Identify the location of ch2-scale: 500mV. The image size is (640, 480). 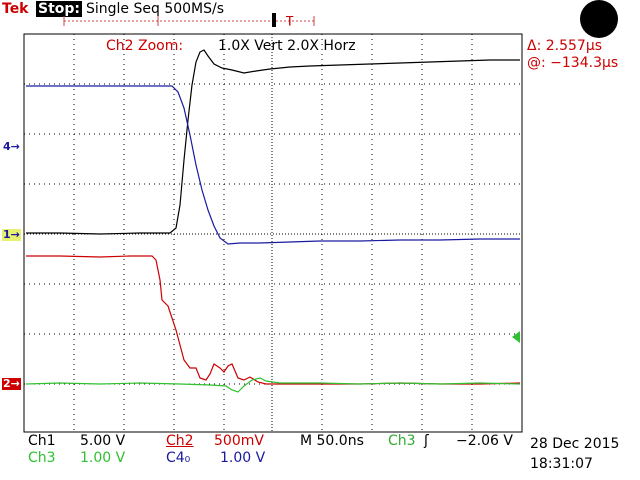
(239, 441).